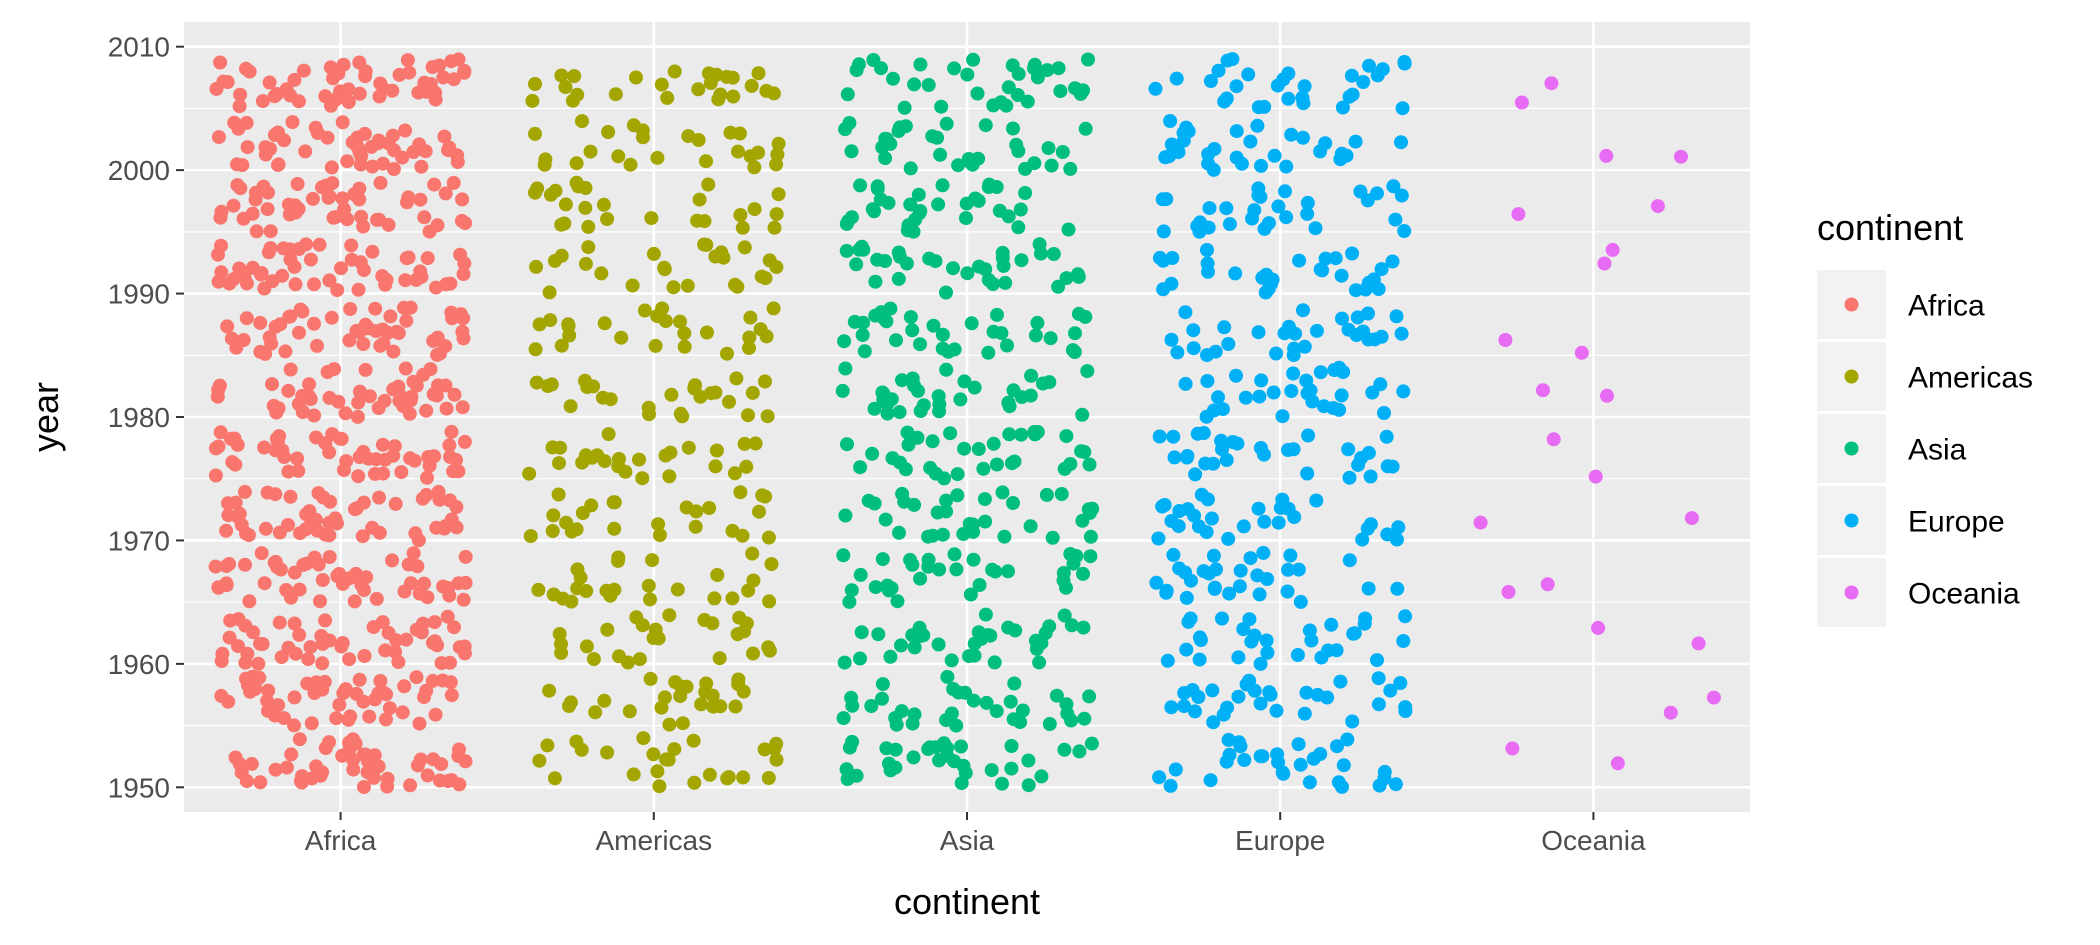  Describe the element at coordinates (975, 834) in the screenshot. I see `x-axis: Africa Americas Asia Europe Oceania` at that location.